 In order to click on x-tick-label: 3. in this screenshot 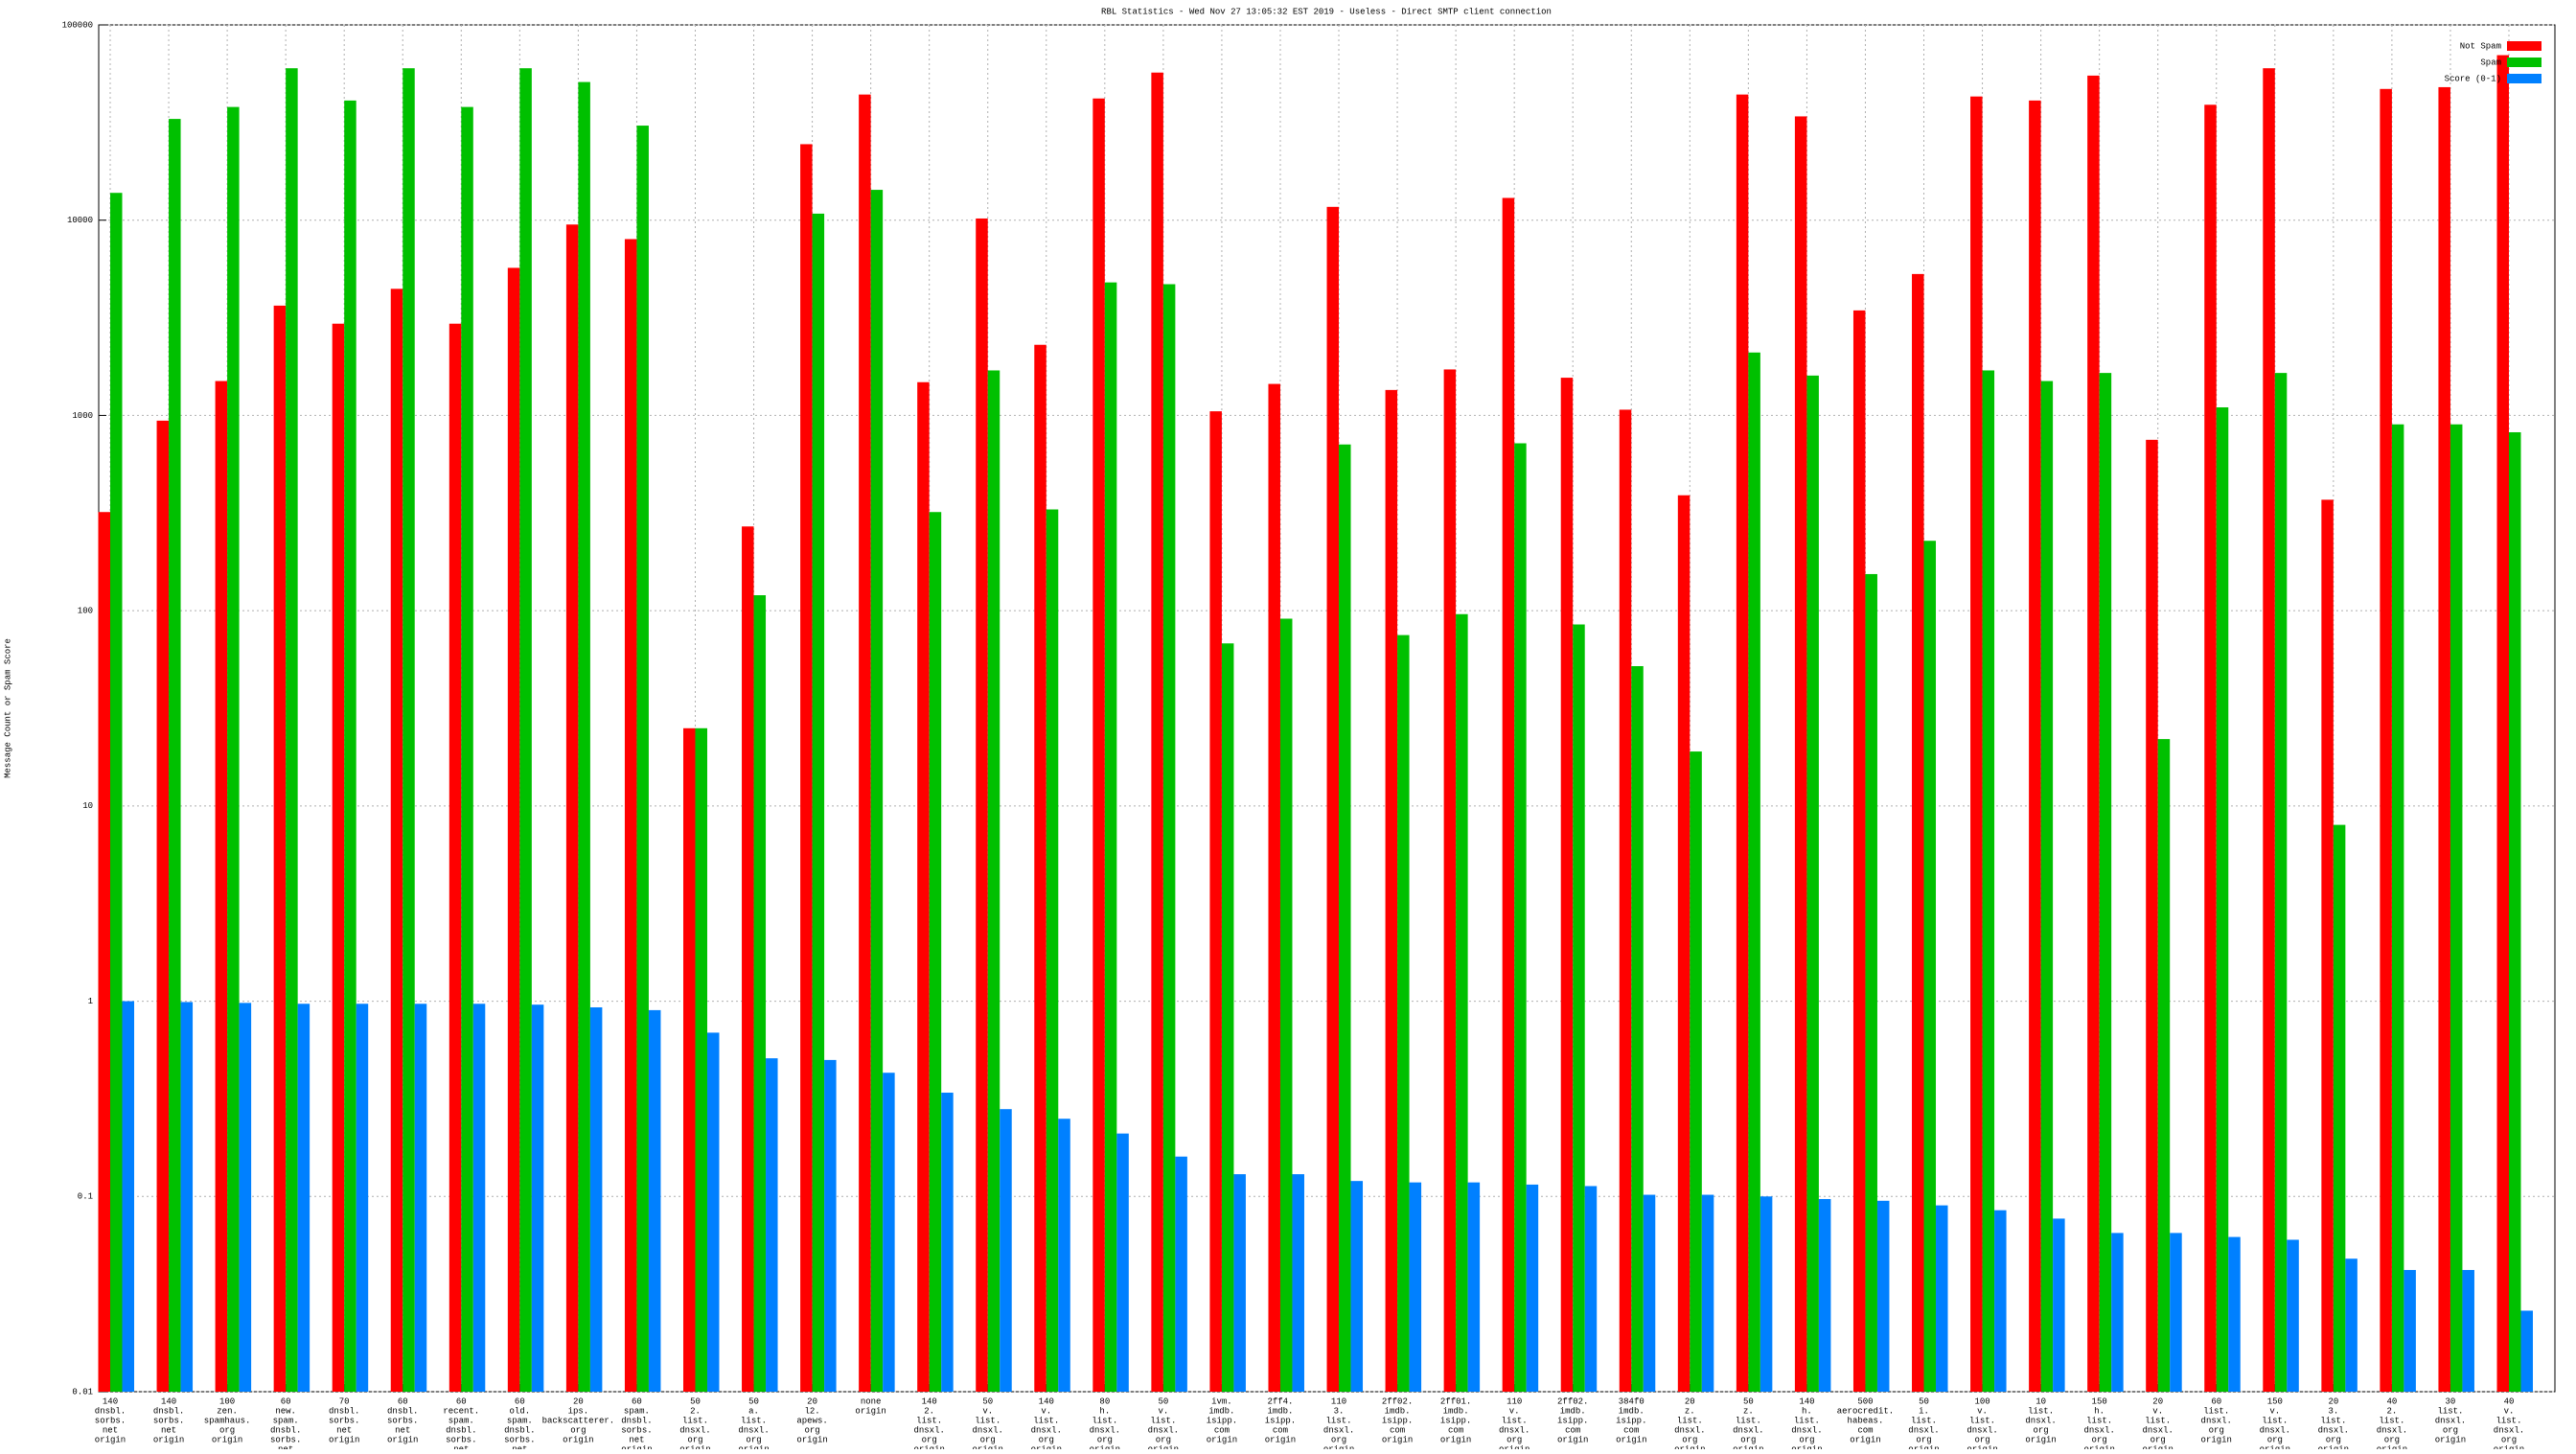, I will do `click(2333, 1411)`.